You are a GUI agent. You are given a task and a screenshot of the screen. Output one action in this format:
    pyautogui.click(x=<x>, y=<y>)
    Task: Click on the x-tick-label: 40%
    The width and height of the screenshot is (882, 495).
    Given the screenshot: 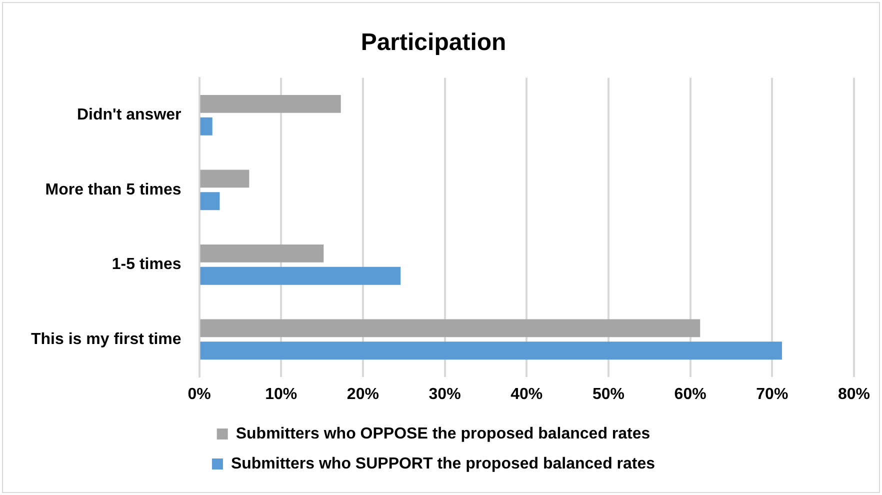 What is the action you would take?
    pyautogui.click(x=526, y=394)
    